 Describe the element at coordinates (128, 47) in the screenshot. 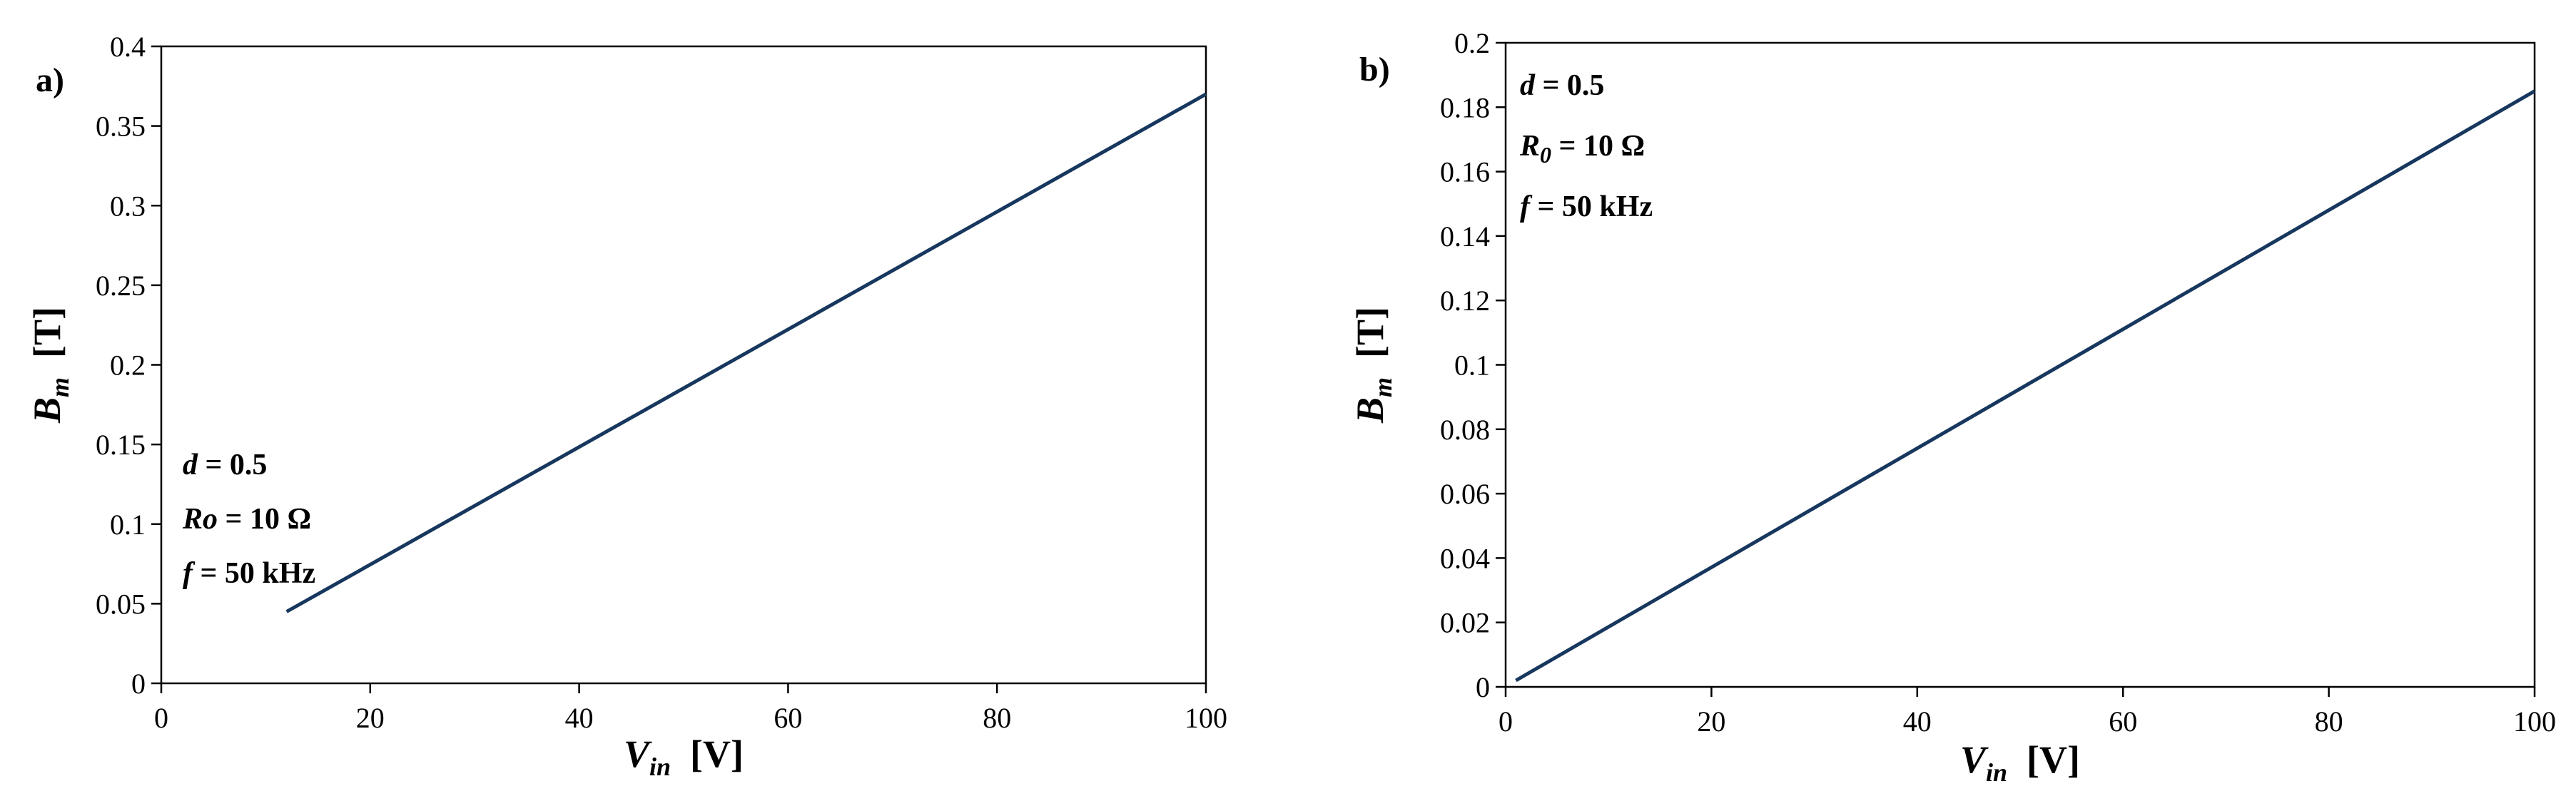

I see `y-tick-label: 0.4` at that location.